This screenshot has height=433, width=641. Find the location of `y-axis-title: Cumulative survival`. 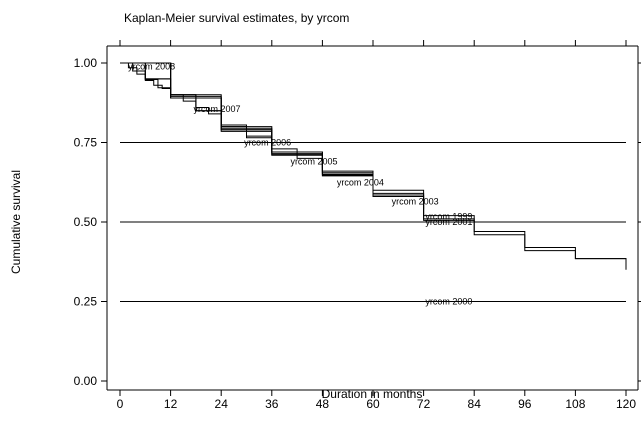

y-axis-title: Cumulative survival is located at coordinates (16, 222).